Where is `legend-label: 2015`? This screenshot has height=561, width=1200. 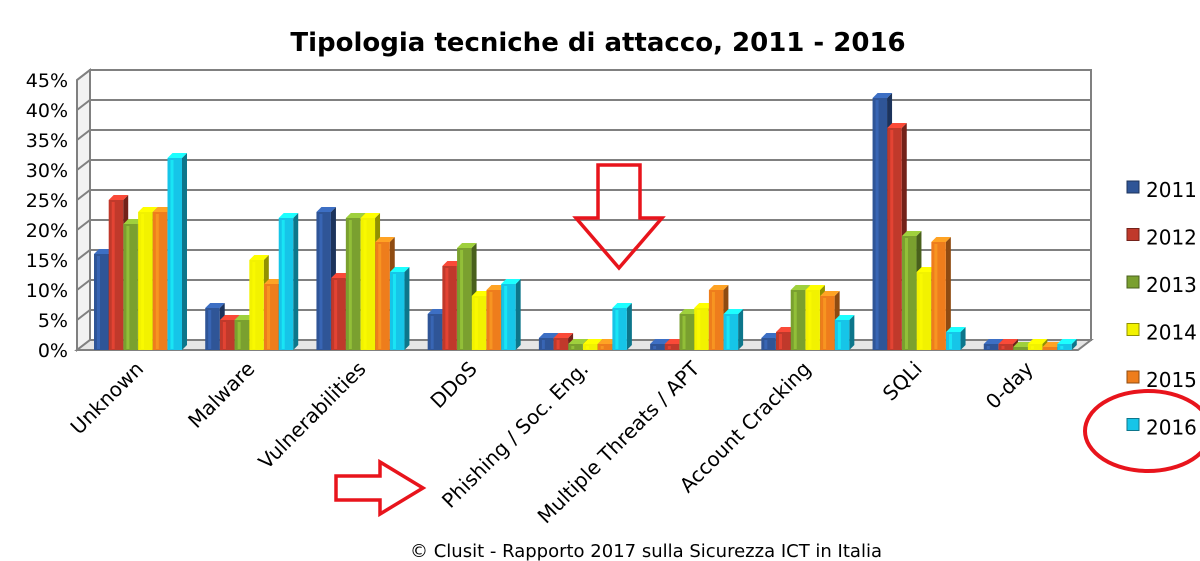
legend-label: 2015 is located at coordinates (1171, 380).